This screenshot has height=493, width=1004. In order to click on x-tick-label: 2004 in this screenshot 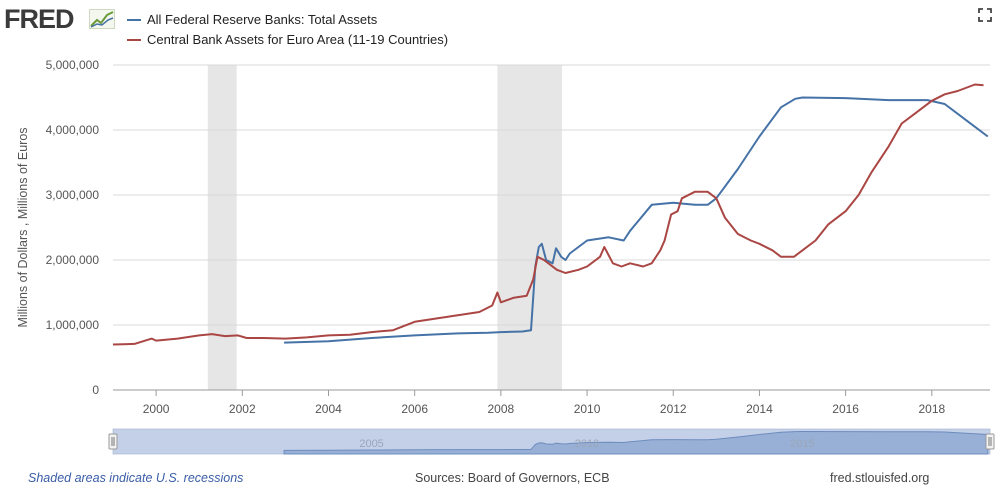, I will do `click(328, 409)`.